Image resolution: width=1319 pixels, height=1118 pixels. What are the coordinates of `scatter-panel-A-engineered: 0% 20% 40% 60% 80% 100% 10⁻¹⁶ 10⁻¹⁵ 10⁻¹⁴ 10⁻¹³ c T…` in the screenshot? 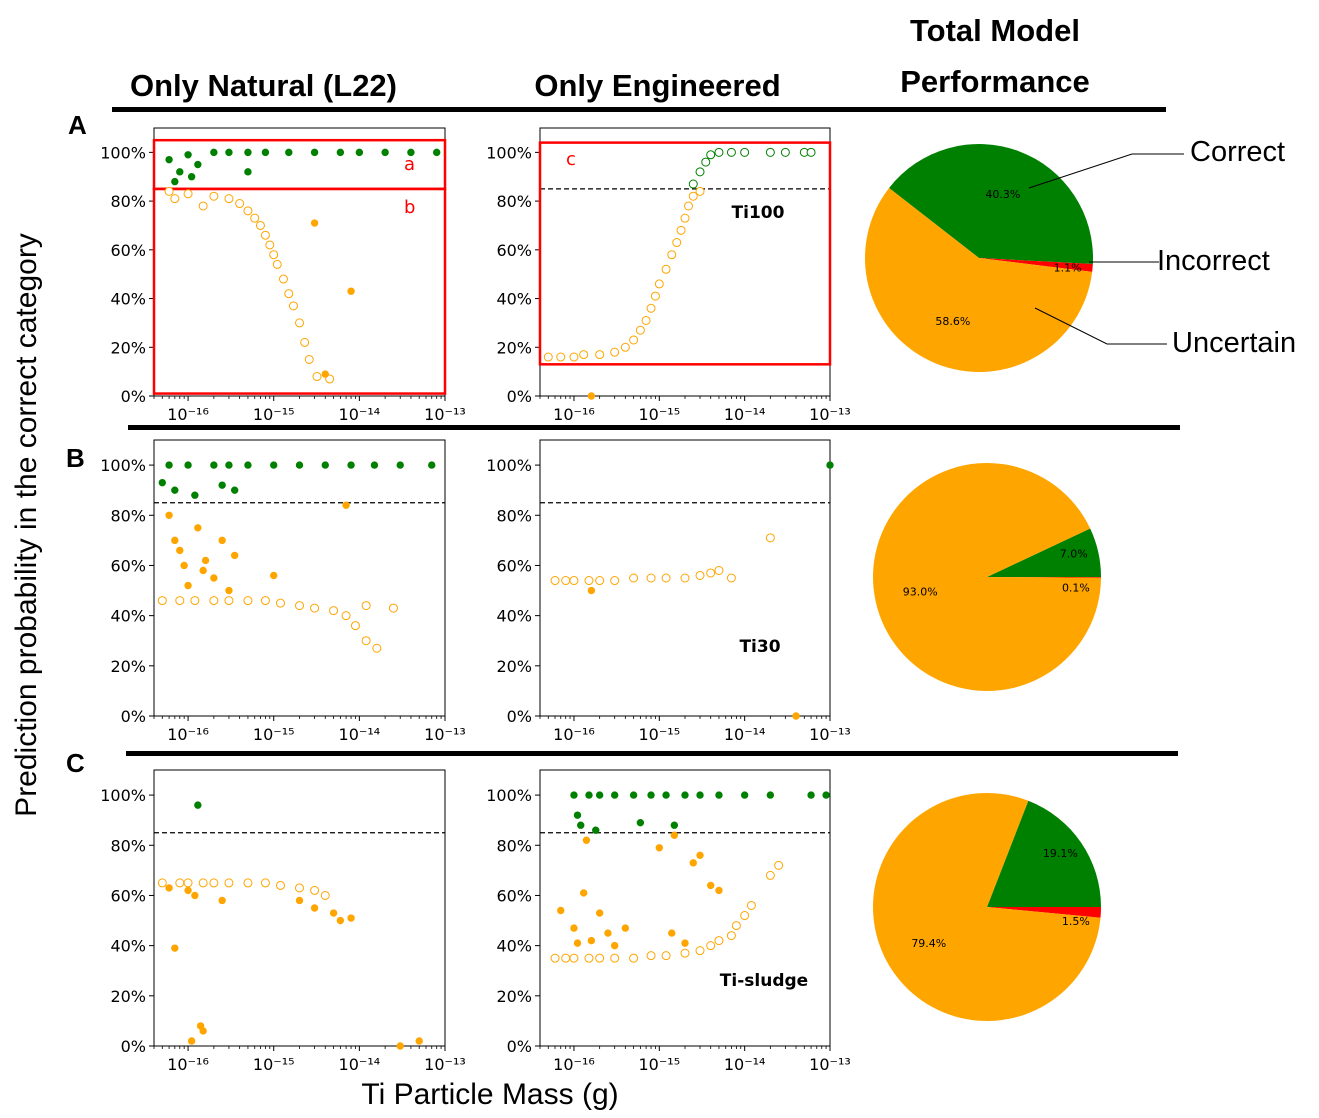 It's located at (668, 275).